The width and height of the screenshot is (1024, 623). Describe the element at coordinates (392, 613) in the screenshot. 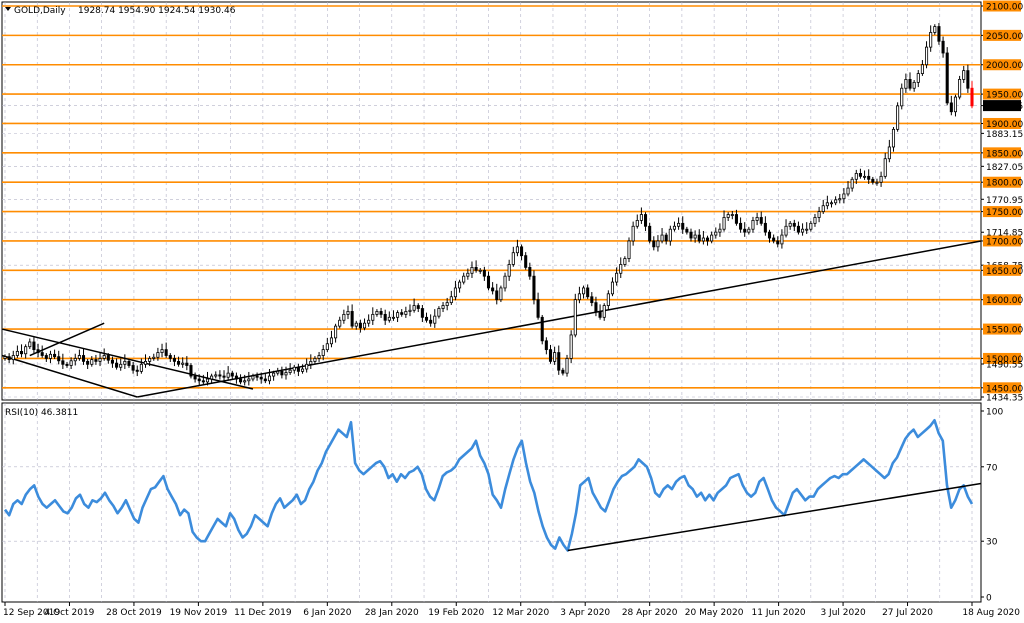

I see `x-tick-label: 28 Jan 2020` at that location.